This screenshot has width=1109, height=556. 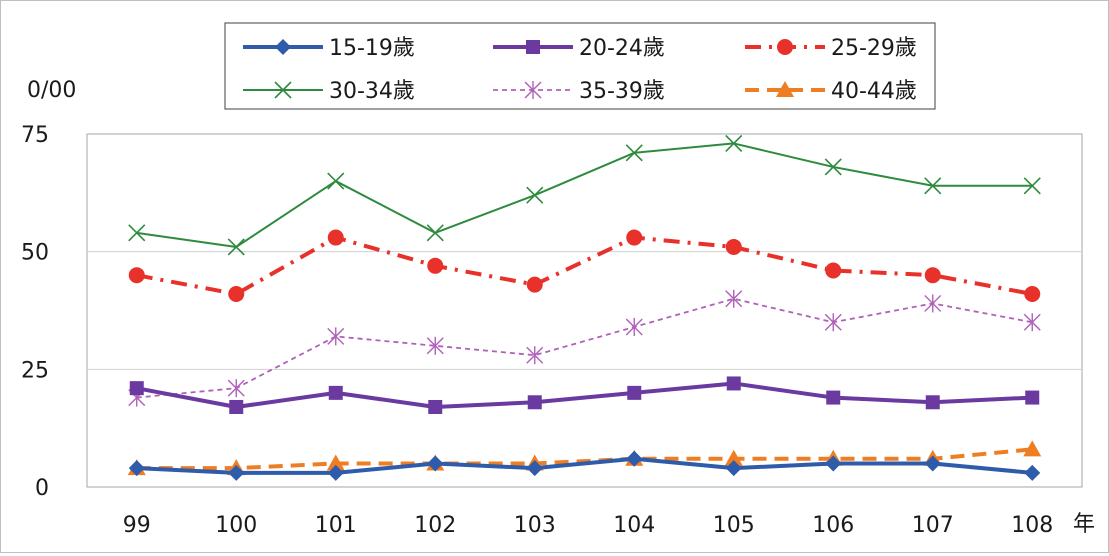 I want to click on y-tick-label: 25, so click(x=35, y=370).